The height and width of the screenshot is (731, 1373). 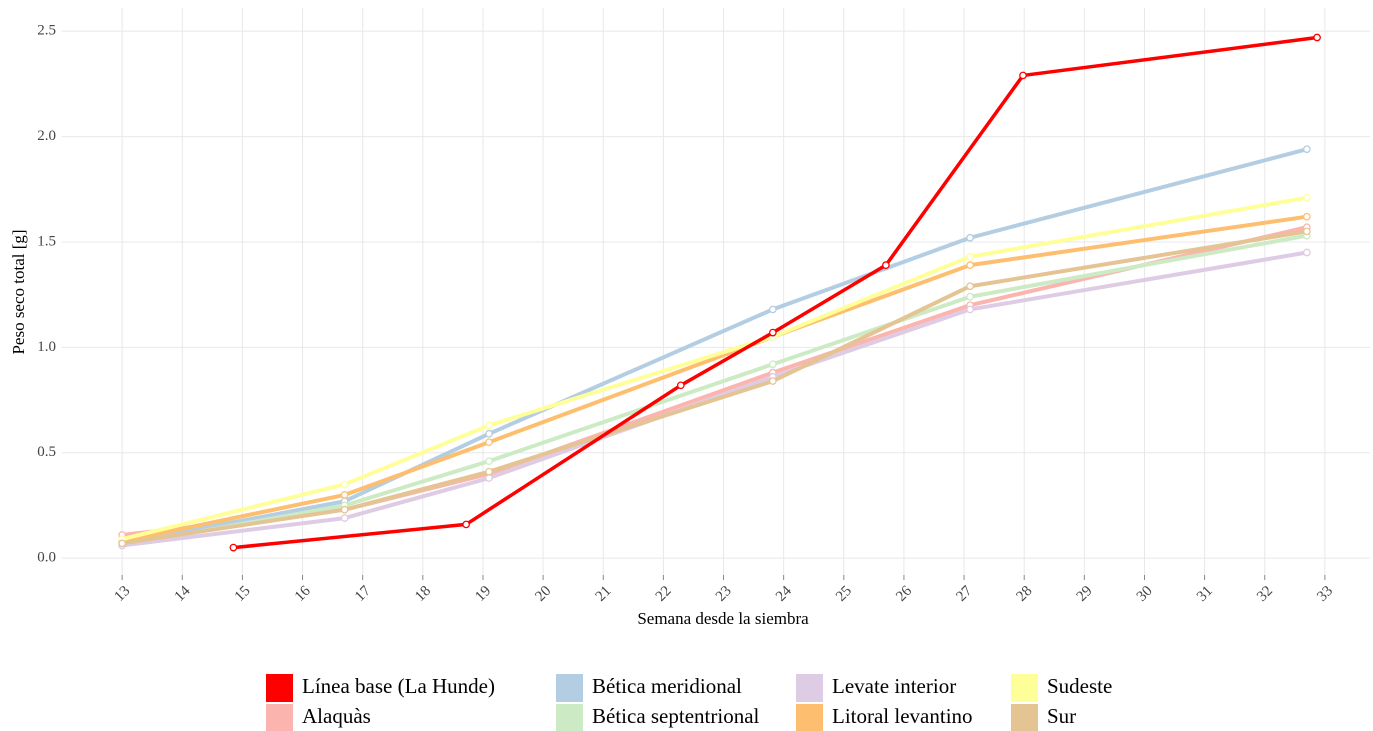 I want to click on y-tick-label: 0.5, so click(x=46, y=452).